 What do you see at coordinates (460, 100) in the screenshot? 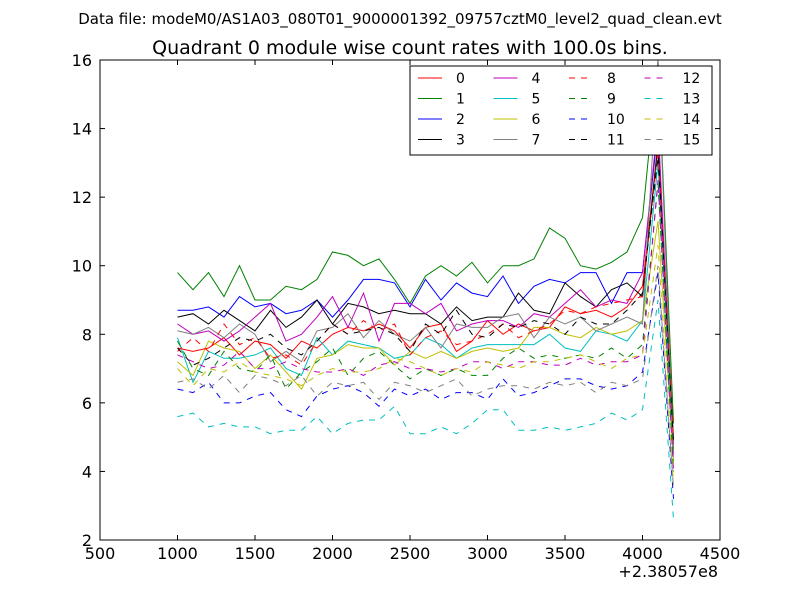
I see `legend-label-1: 1` at bounding box center [460, 100].